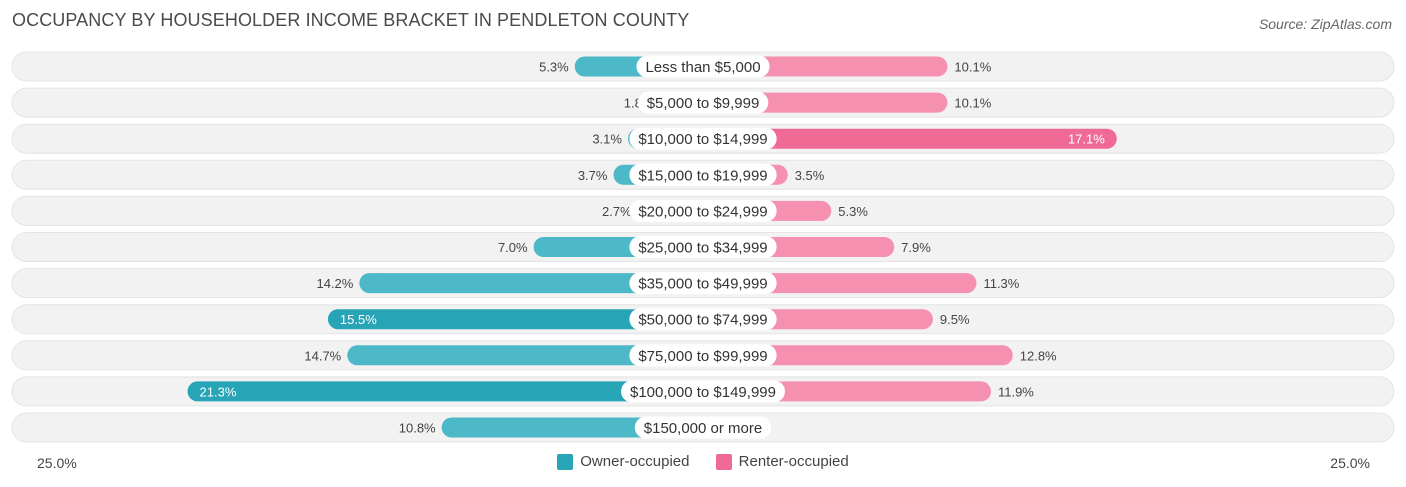 The width and height of the screenshot is (1406, 487). I want to click on data-label-owner: 7.0%, so click(513, 247).